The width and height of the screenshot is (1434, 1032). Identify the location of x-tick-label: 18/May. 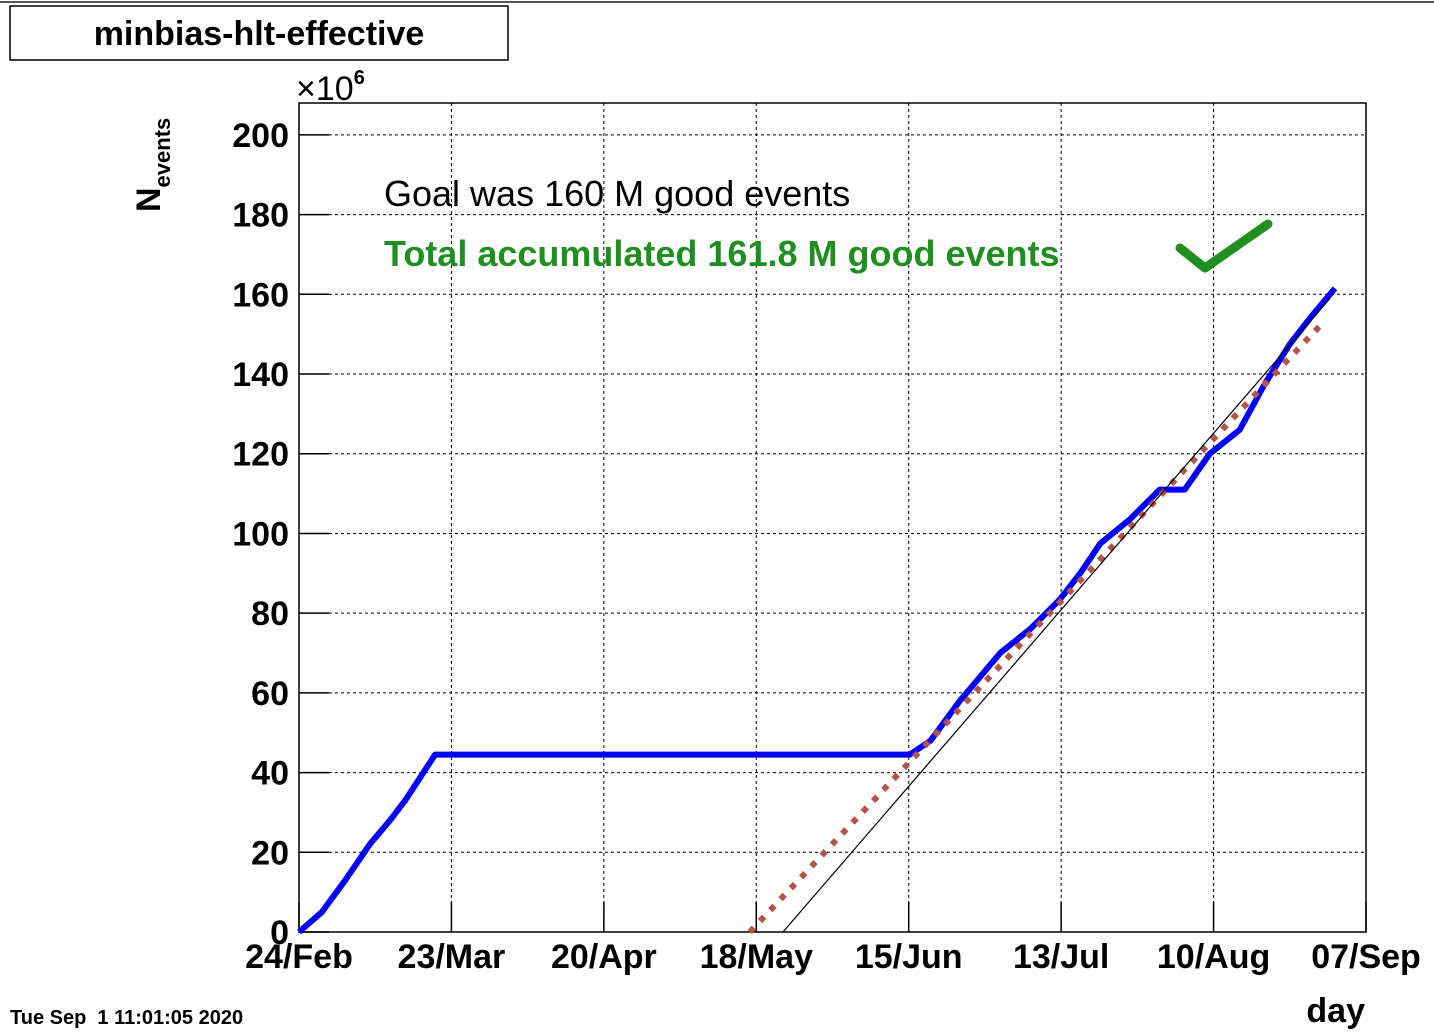
(756, 957).